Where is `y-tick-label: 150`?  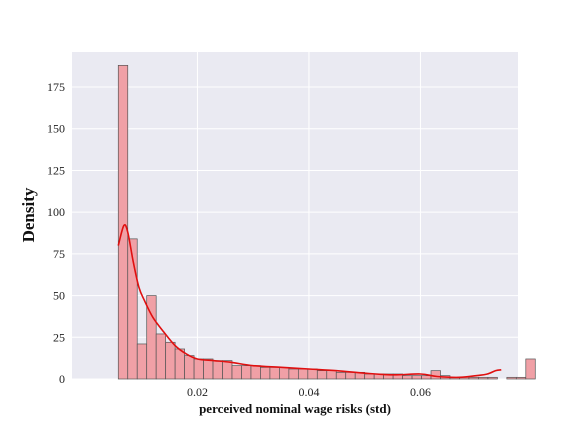
y-tick-label: 150 is located at coordinates (56, 129).